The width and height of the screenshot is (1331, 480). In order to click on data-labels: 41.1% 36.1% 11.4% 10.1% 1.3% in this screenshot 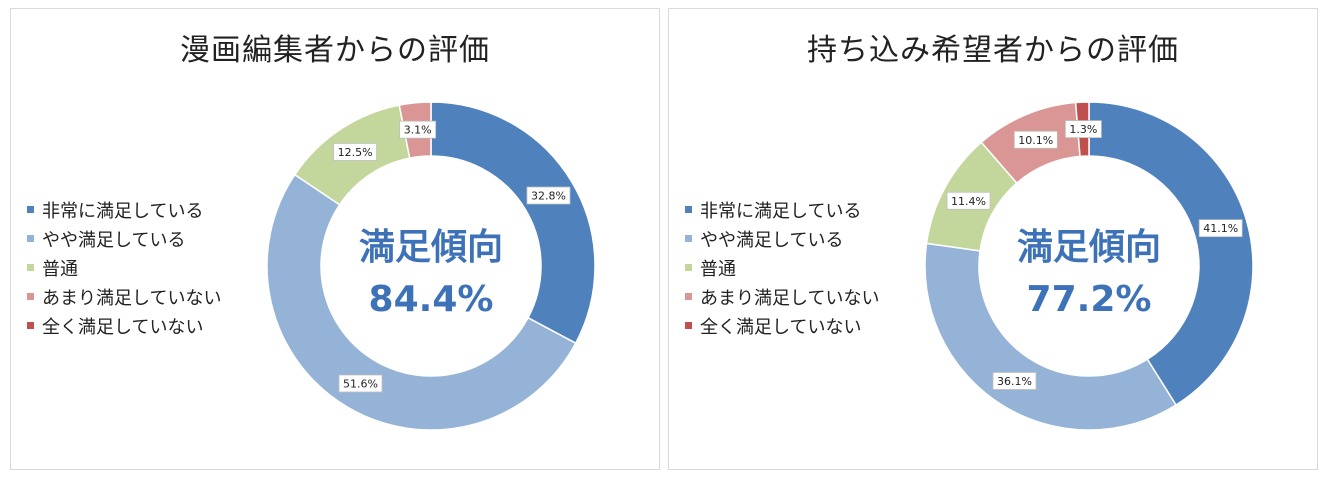, I will do `click(1094, 255)`.